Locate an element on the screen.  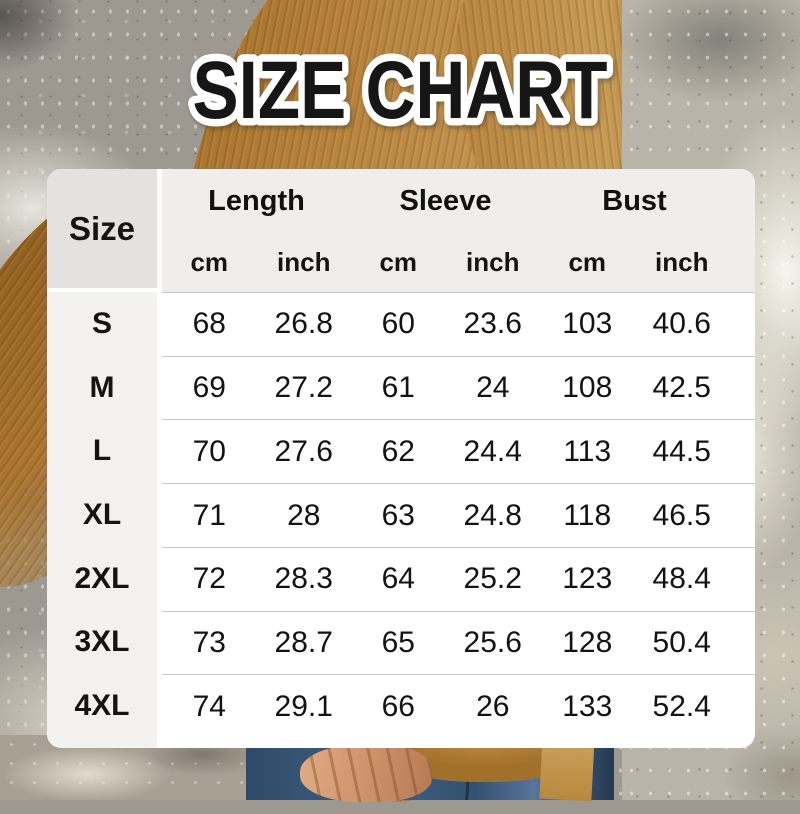
title-banner: SIZE CHART is located at coordinates (400, 91).